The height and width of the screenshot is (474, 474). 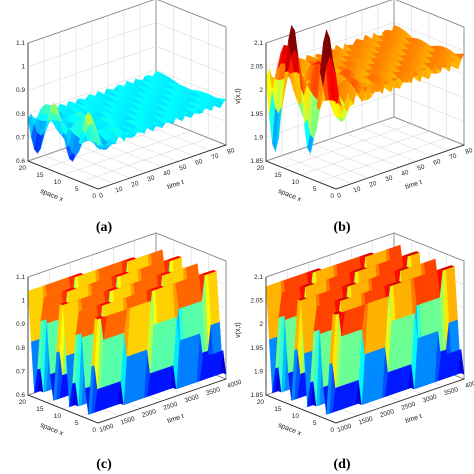 I want to click on panel-label: (a), so click(x=104, y=227).